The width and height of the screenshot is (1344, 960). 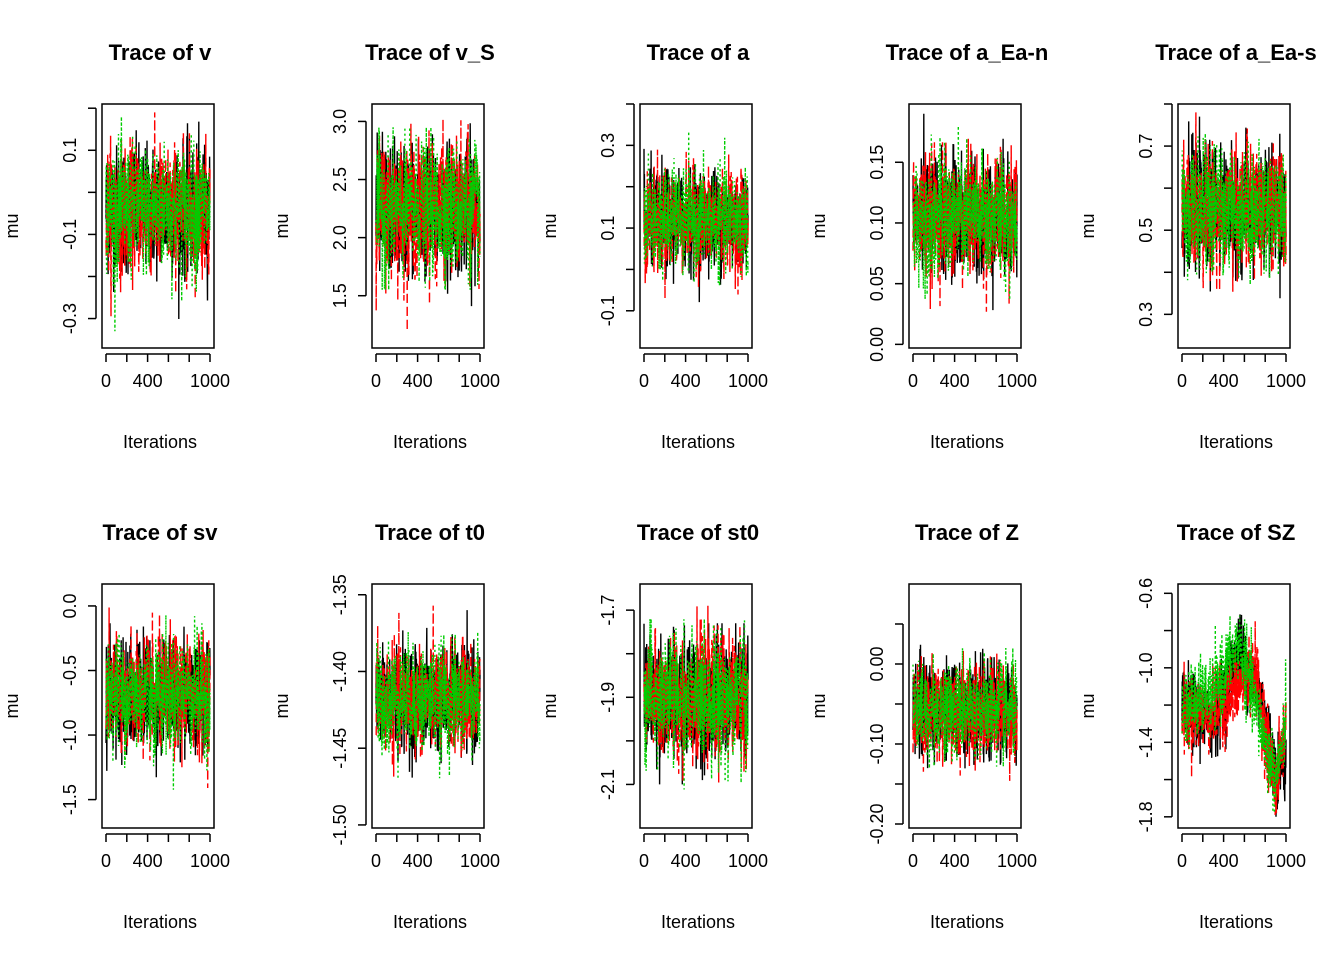 What do you see at coordinates (608, 697) in the screenshot?
I see `y-tick-label: -1.9` at bounding box center [608, 697].